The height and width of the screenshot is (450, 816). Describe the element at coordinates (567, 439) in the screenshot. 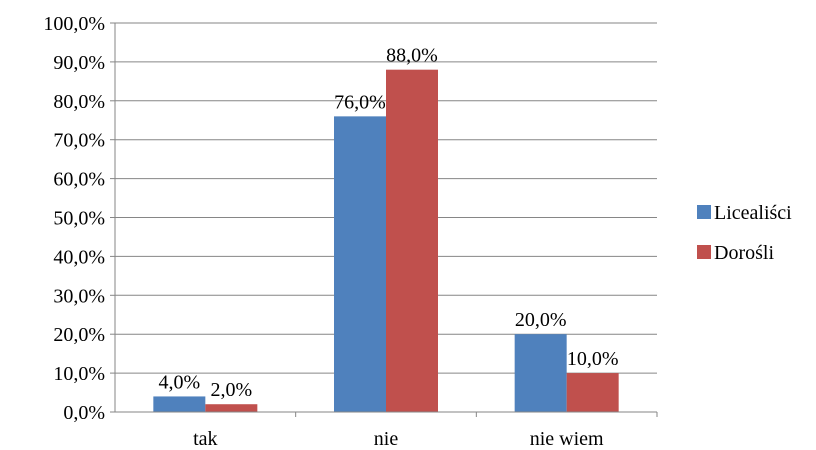

I see `x-tick-label: nie wiem` at that location.